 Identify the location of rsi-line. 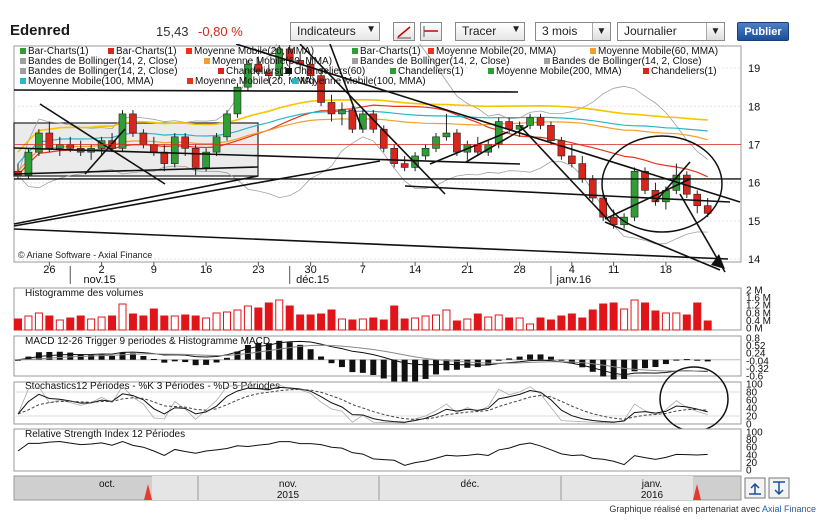
(362, 453).